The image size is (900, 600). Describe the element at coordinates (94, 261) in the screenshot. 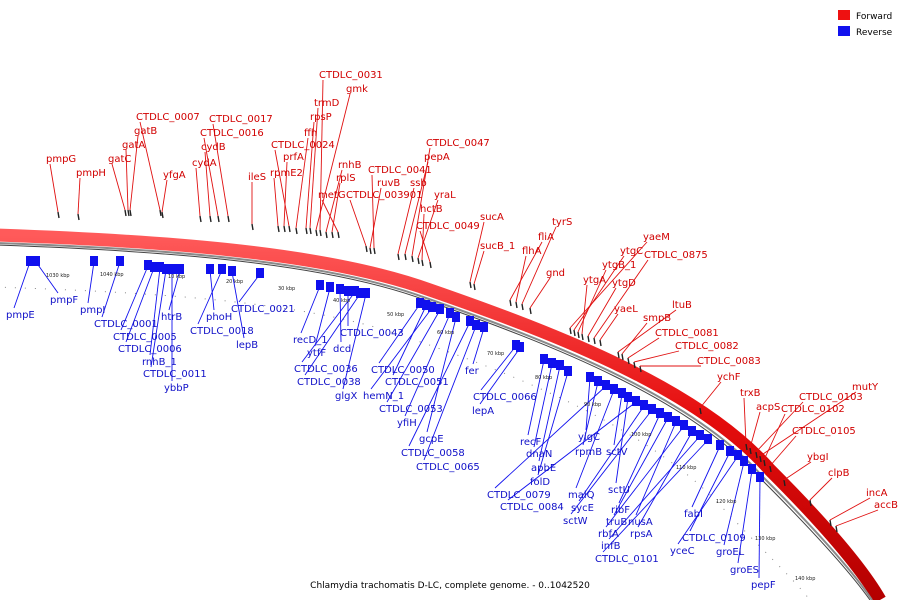

I see `reverse-gene-pmpi` at that location.